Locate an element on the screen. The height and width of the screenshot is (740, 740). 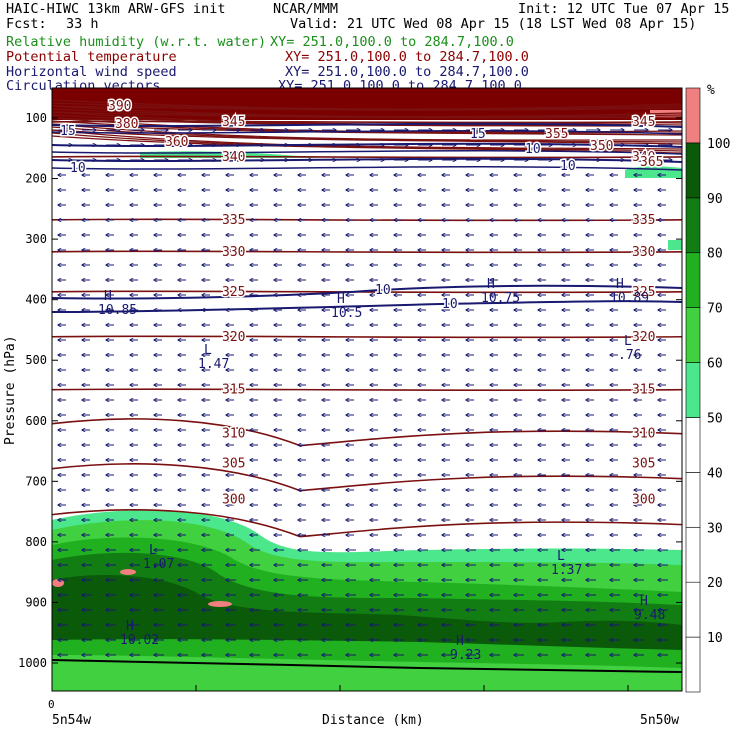
init-time: Init: 12 UTC Tue 07 Apr 15 is located at coordinates (624, 9).